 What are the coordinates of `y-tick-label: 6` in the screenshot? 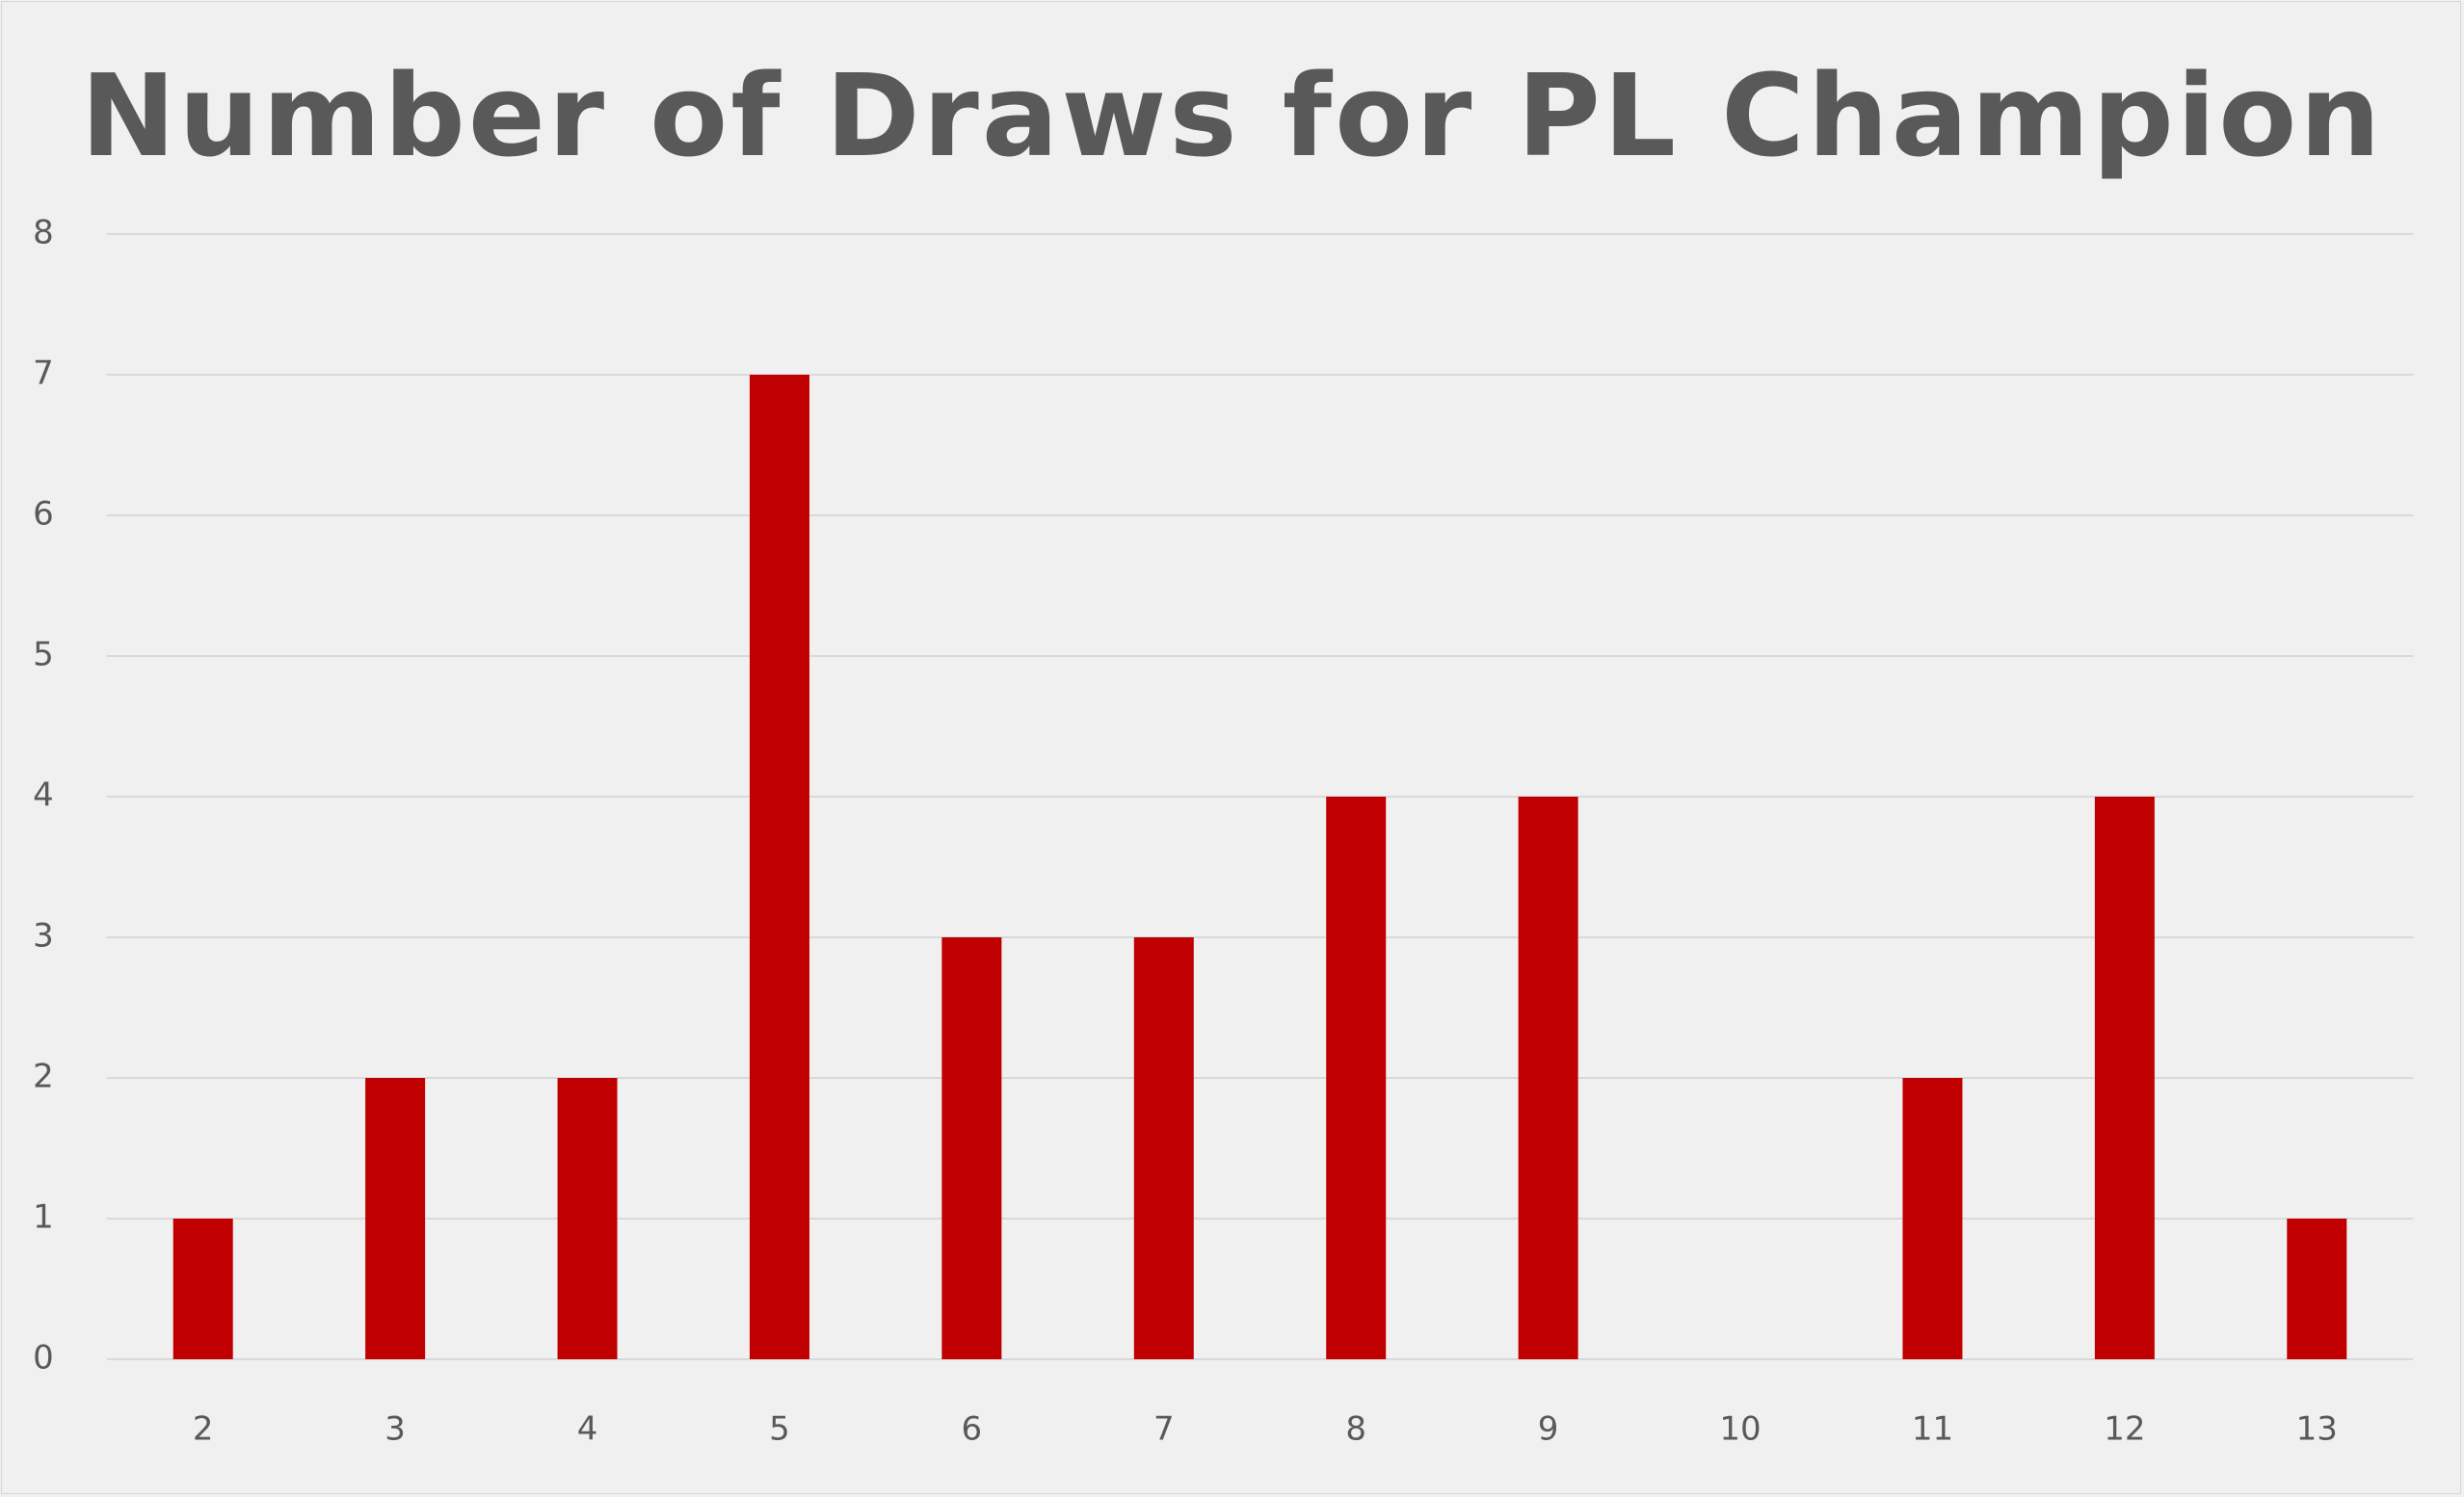 It's located at (43, 514).